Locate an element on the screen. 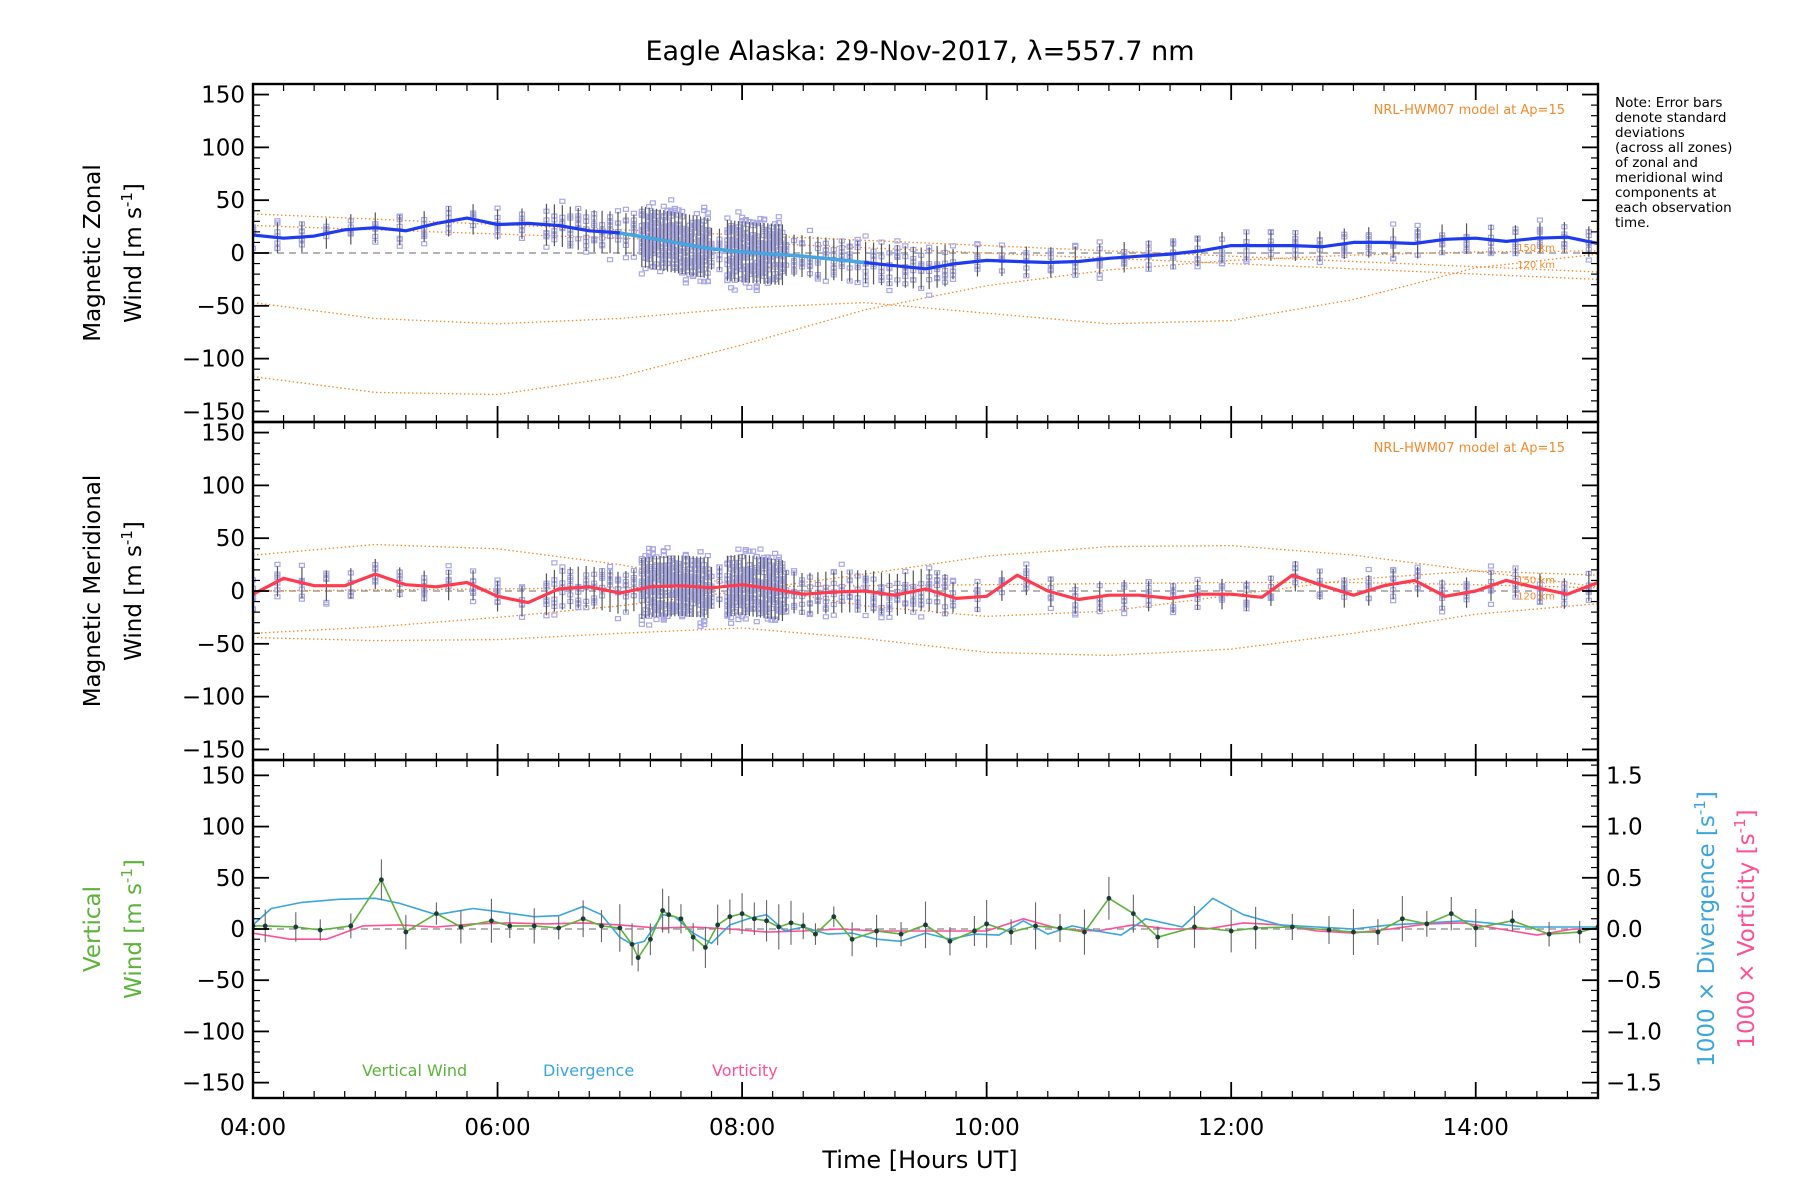 Image resolution: width=1800 pixels, height=1200 pixels. chart-title: Eagle Alaska: 29-Nov-2017, λ=557.7 nm is located at coordinates (920, 51).